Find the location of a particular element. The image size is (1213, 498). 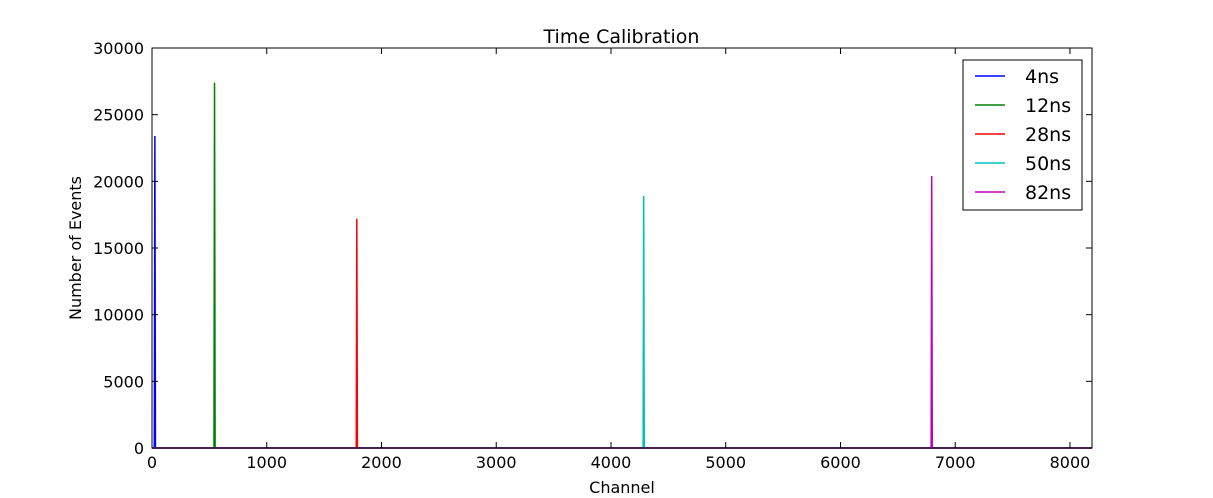

x-tick-label: 7000 is located at coordinates (955, 462).